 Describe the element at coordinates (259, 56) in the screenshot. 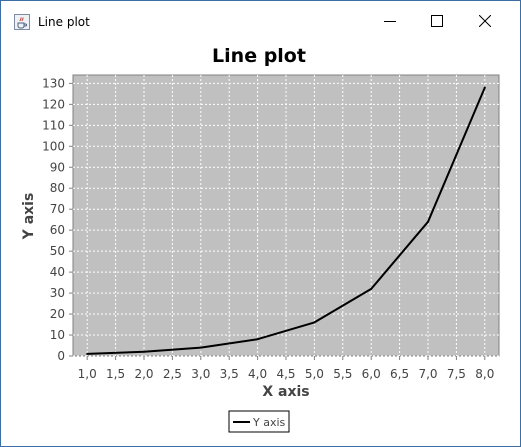

I see `chart-title: Line plot` at that location.